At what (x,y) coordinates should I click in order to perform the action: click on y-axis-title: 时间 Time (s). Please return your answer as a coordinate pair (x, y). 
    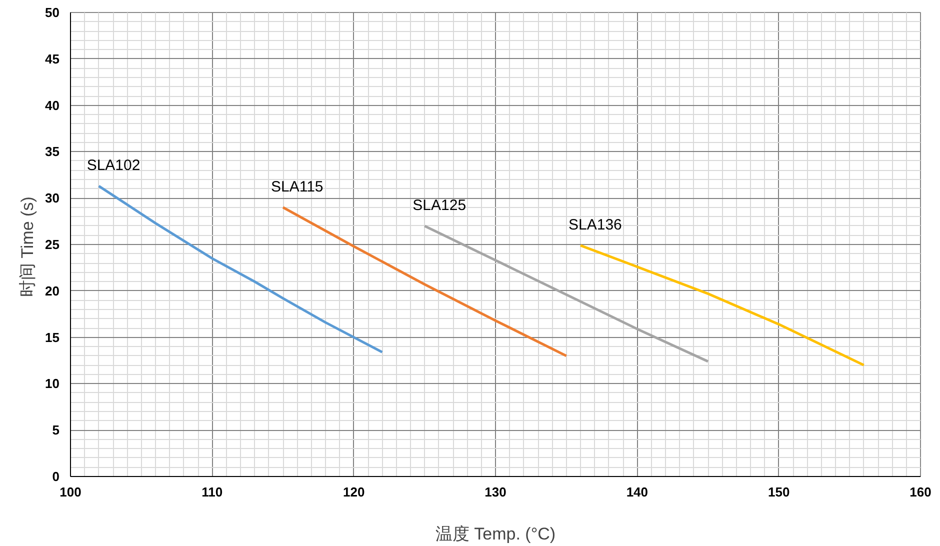
    Looking at the image, I should click on (28, 247).